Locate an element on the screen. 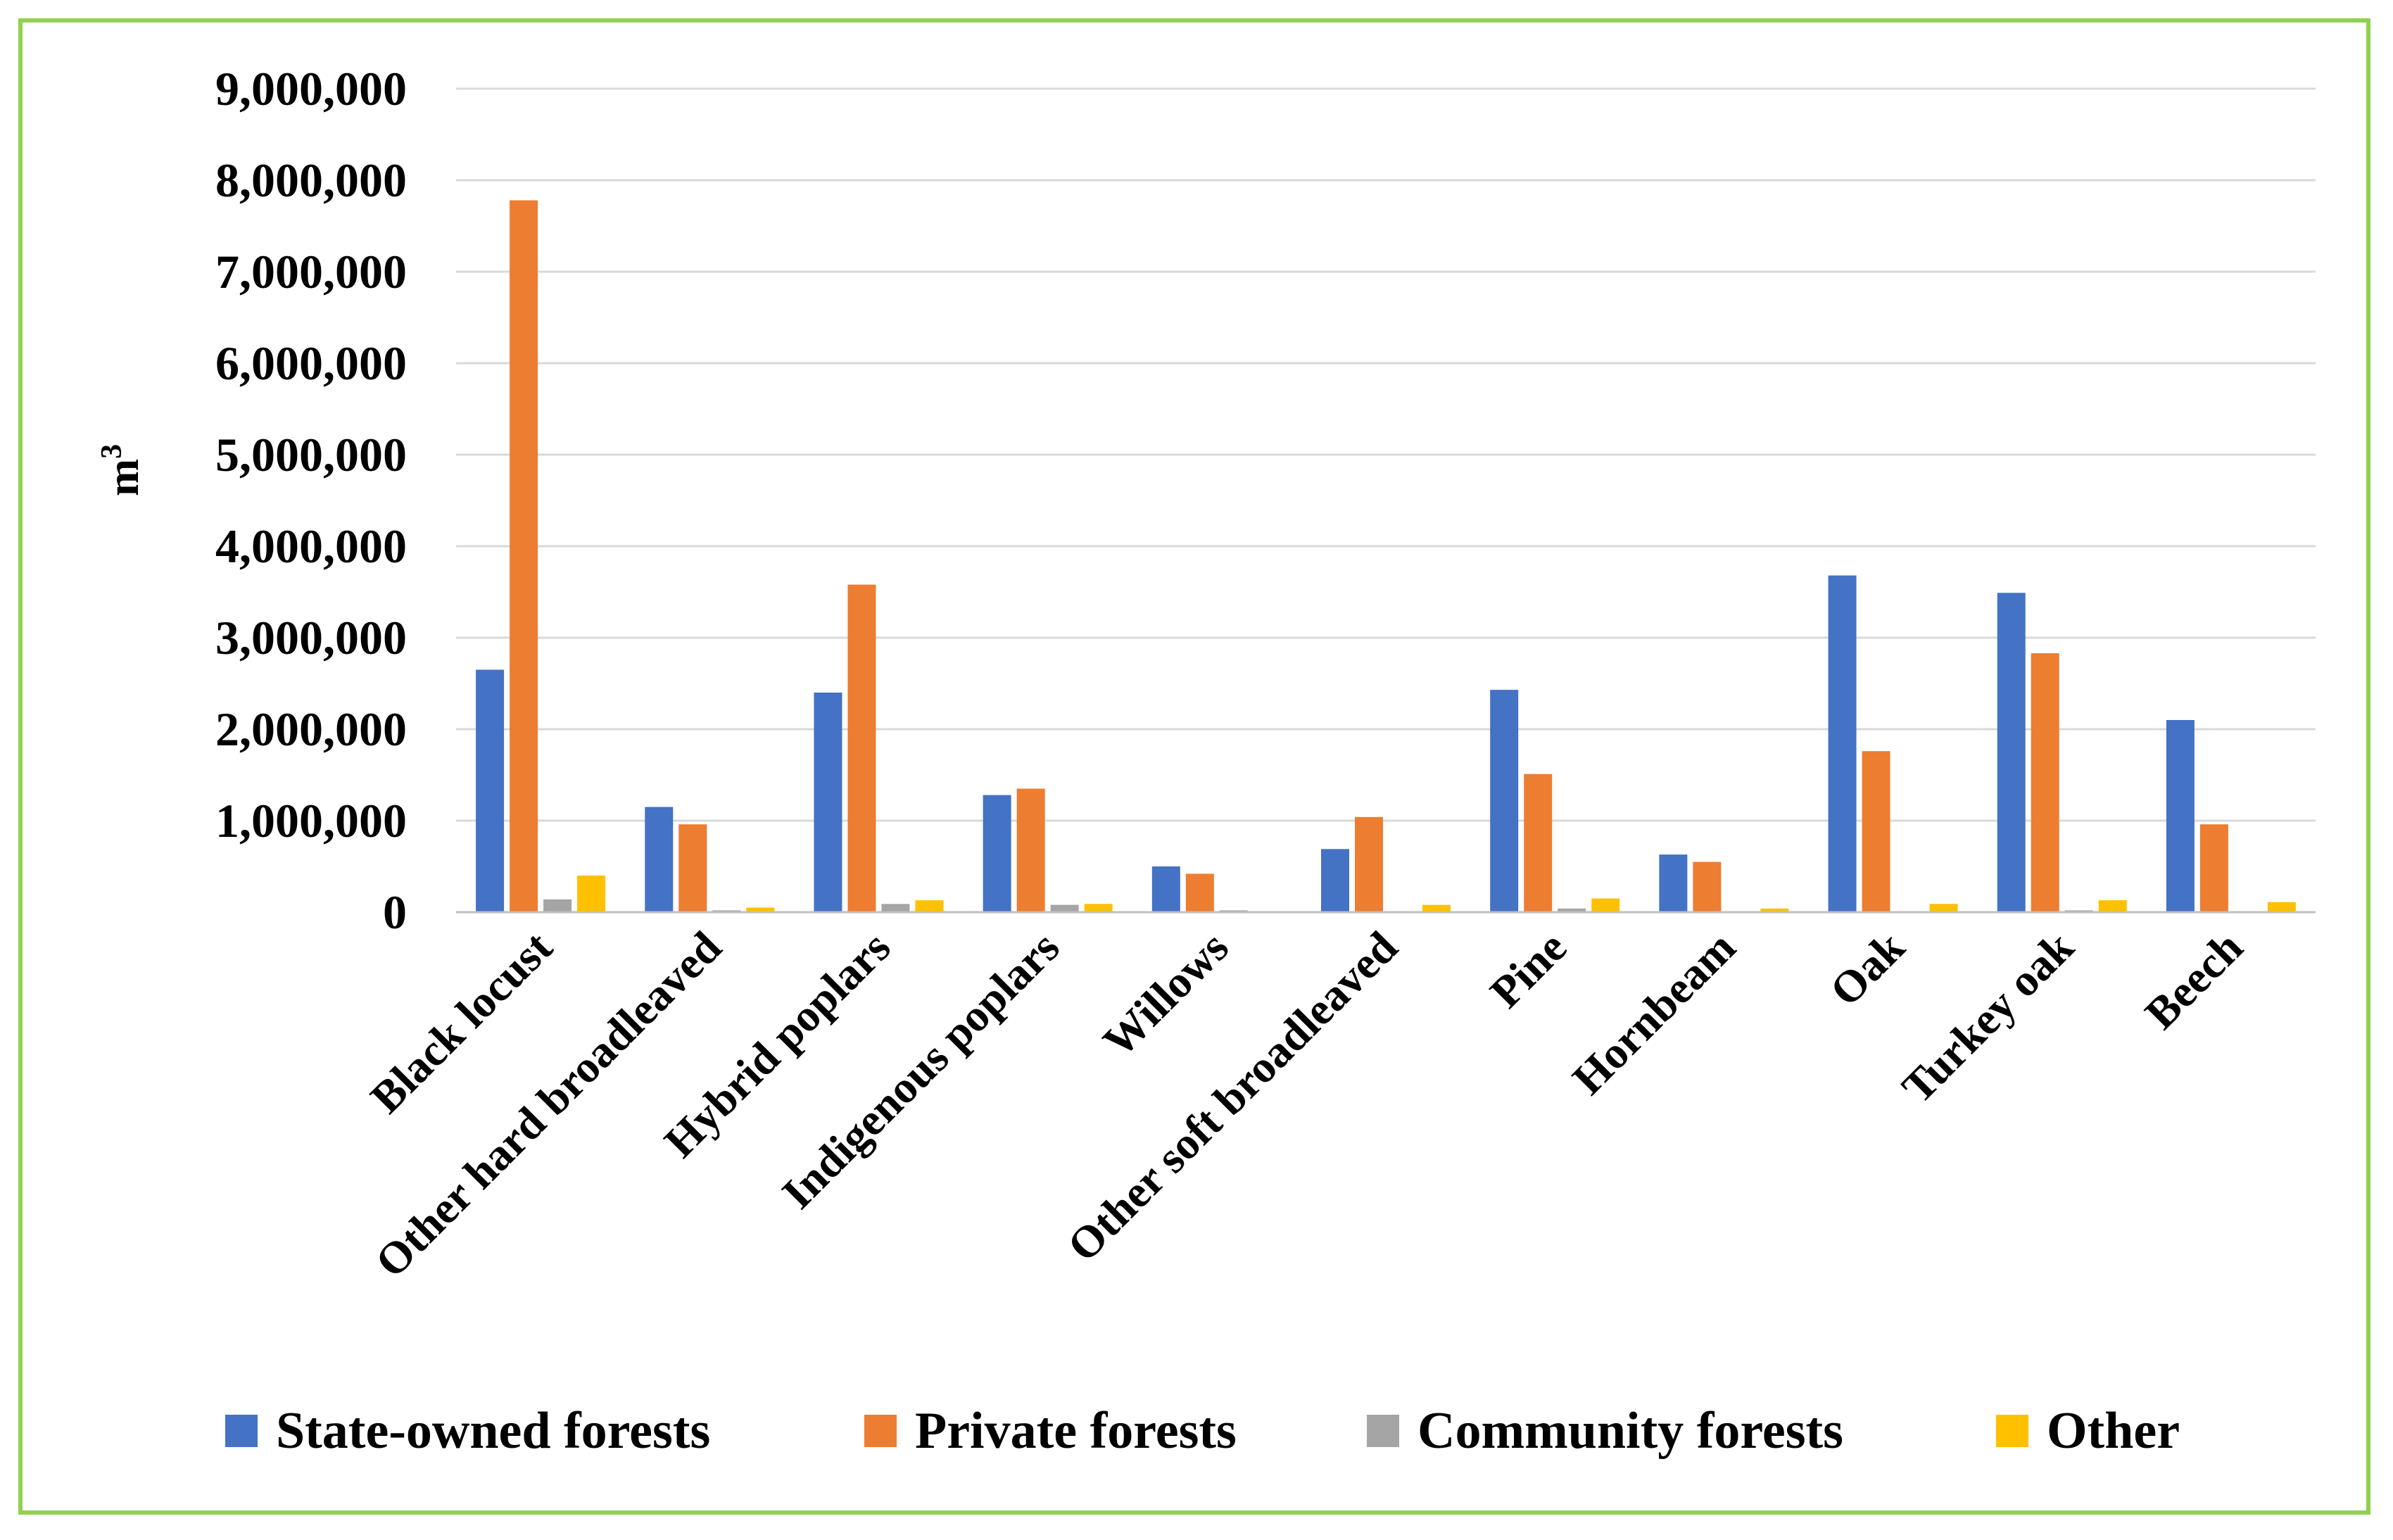  legend-label: Private forests is located at coordinates (1076, 1431).